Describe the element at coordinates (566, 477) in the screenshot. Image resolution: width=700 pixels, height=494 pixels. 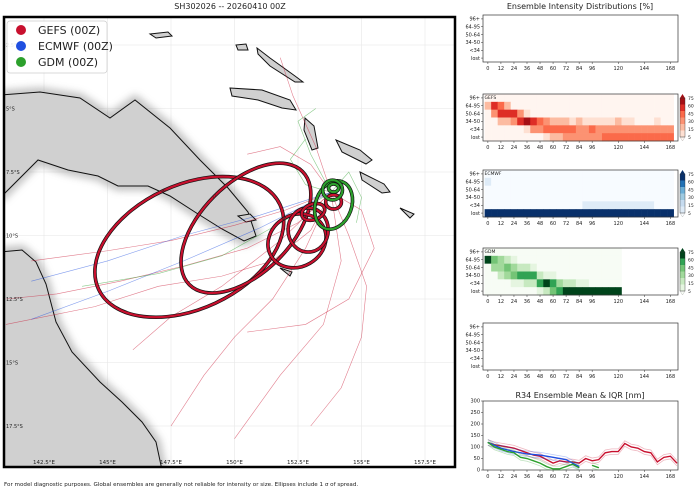
I see `x-tick-label: 72` at that location.